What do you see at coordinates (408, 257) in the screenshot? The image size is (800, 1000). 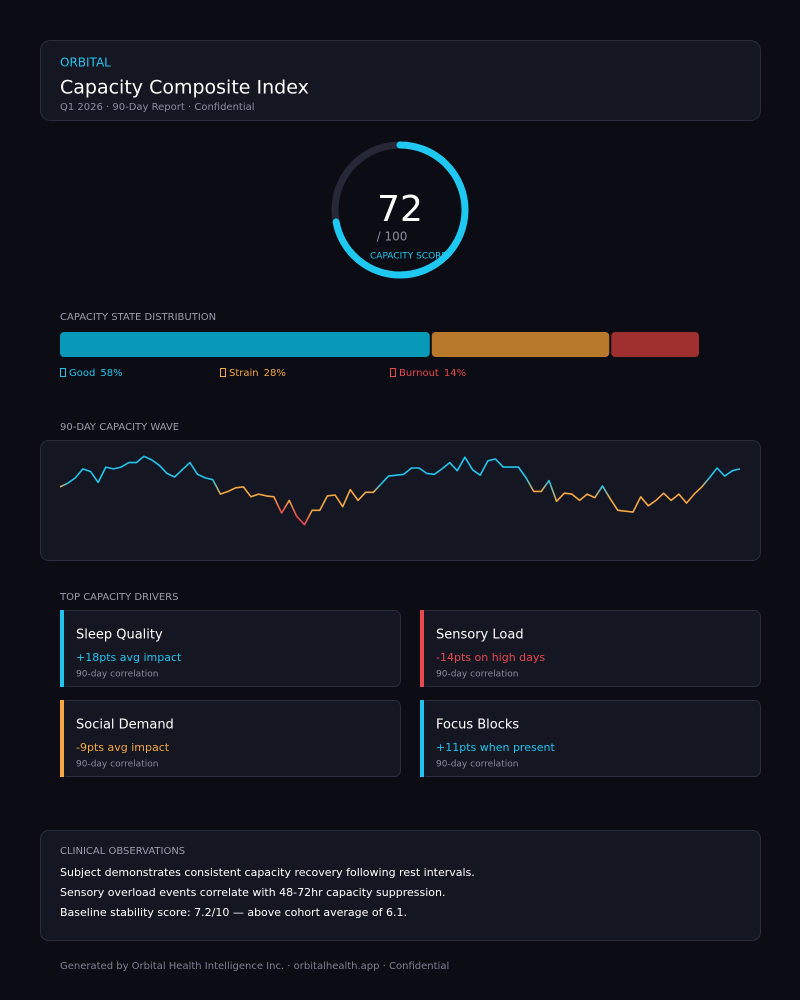 I see `gauge-label: CAPACITY SCORE` at bounding box center [408, 257].